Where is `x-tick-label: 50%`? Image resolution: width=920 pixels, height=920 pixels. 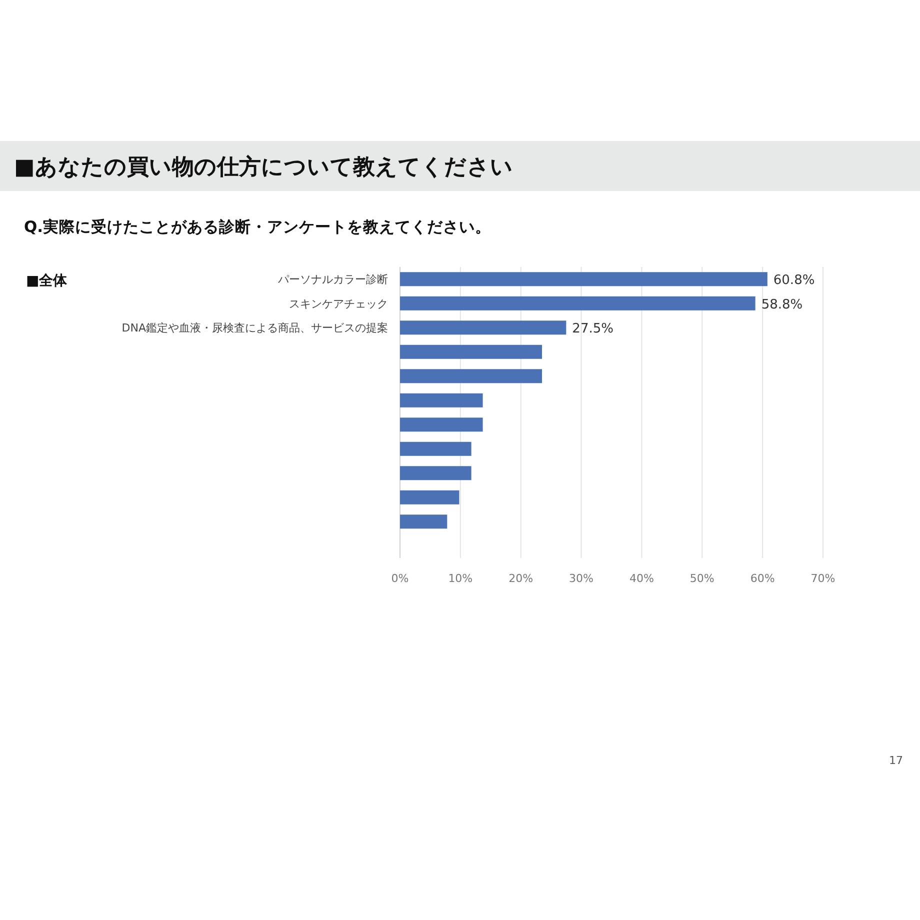 x-tick-label: 50% is located at coordinates (702, 578).